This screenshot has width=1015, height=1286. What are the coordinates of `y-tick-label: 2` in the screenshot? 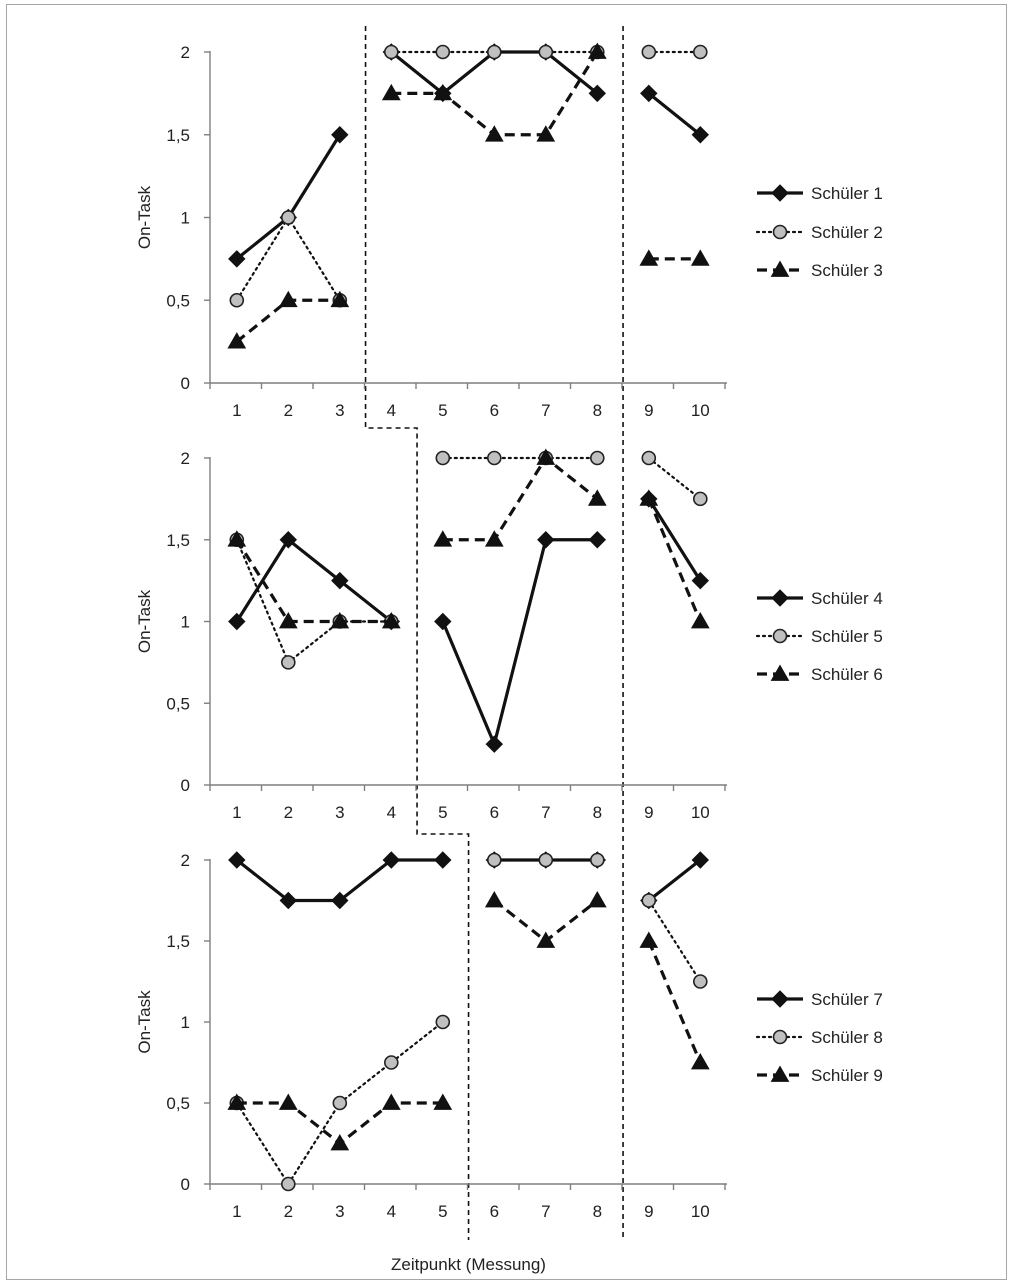 It's located at (185, 52).